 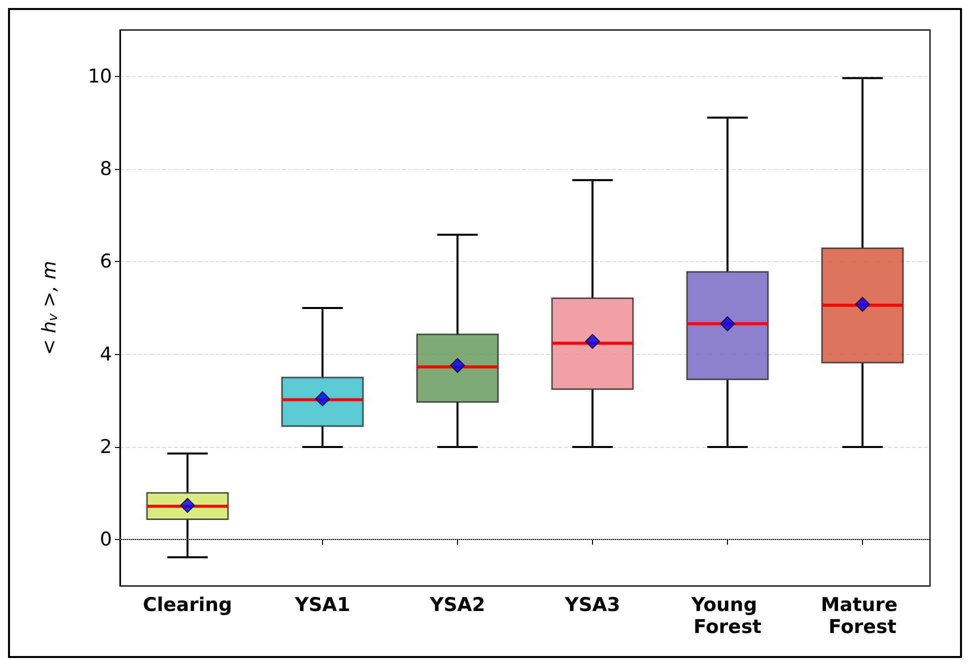 I want to click on y-tick-label: 0, so click(x=106, y=539).